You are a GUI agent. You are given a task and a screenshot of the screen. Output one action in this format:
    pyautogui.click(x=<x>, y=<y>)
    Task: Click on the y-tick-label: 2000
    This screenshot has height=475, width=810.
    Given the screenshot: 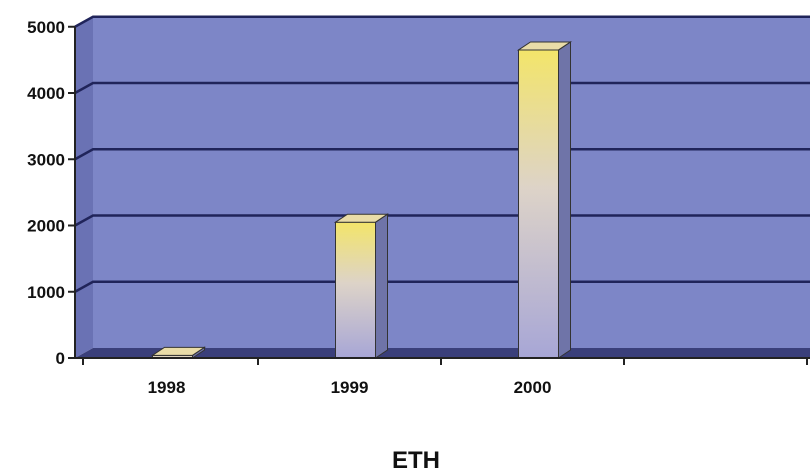 What is the action you would take?
    pyautogui.click(x=46, y=226)
    